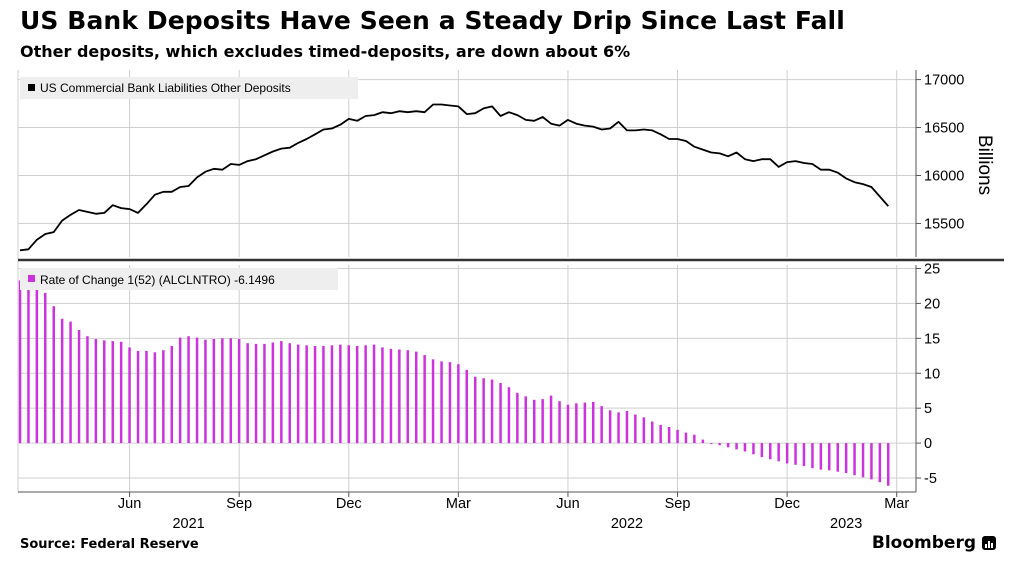 The width and height of the screenshot is (1024, 582). I want to click on bloomberg-logo: Bloomberg, so click(934, 543).